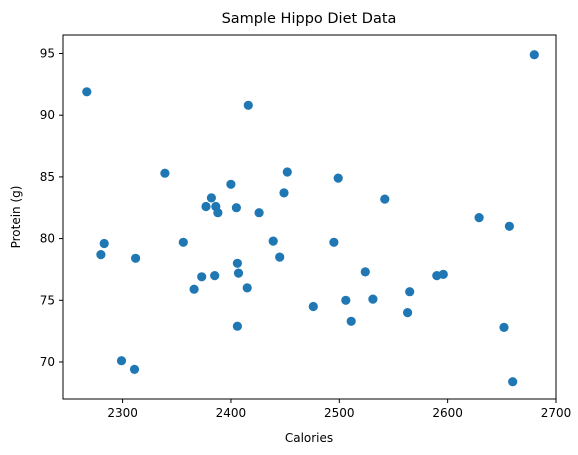  Describe the element at coordinates (47, 177) in the screenshot. I see `y-tick-label: 85` at that location.